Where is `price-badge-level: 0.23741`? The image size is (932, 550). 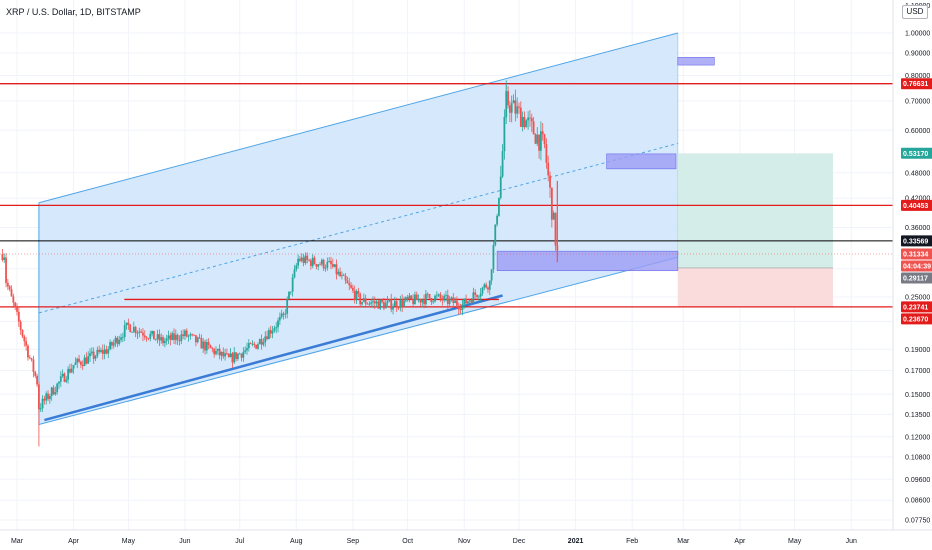
price-badge-level: 0.23741 is located at coordinates (916, 307).